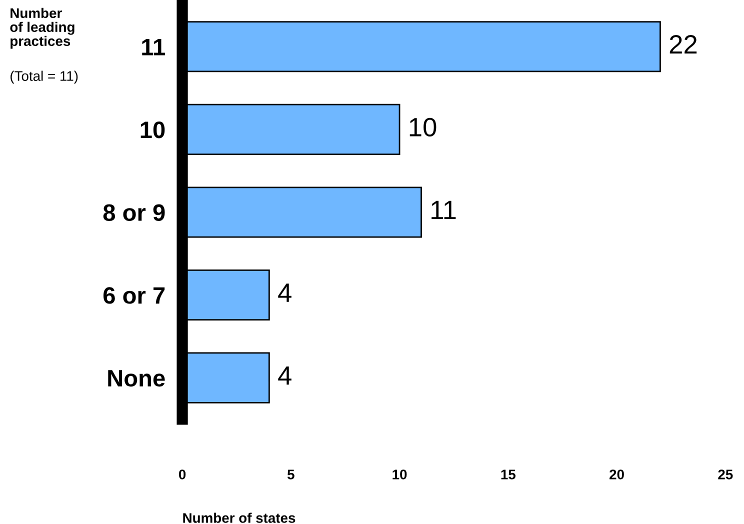 Image resolution: width=744 pixels, height=524 pixels. What do you see at coordinates (683, 44) in the screenshot?
I see `data-label: 22` at bounding box center [683, 44].